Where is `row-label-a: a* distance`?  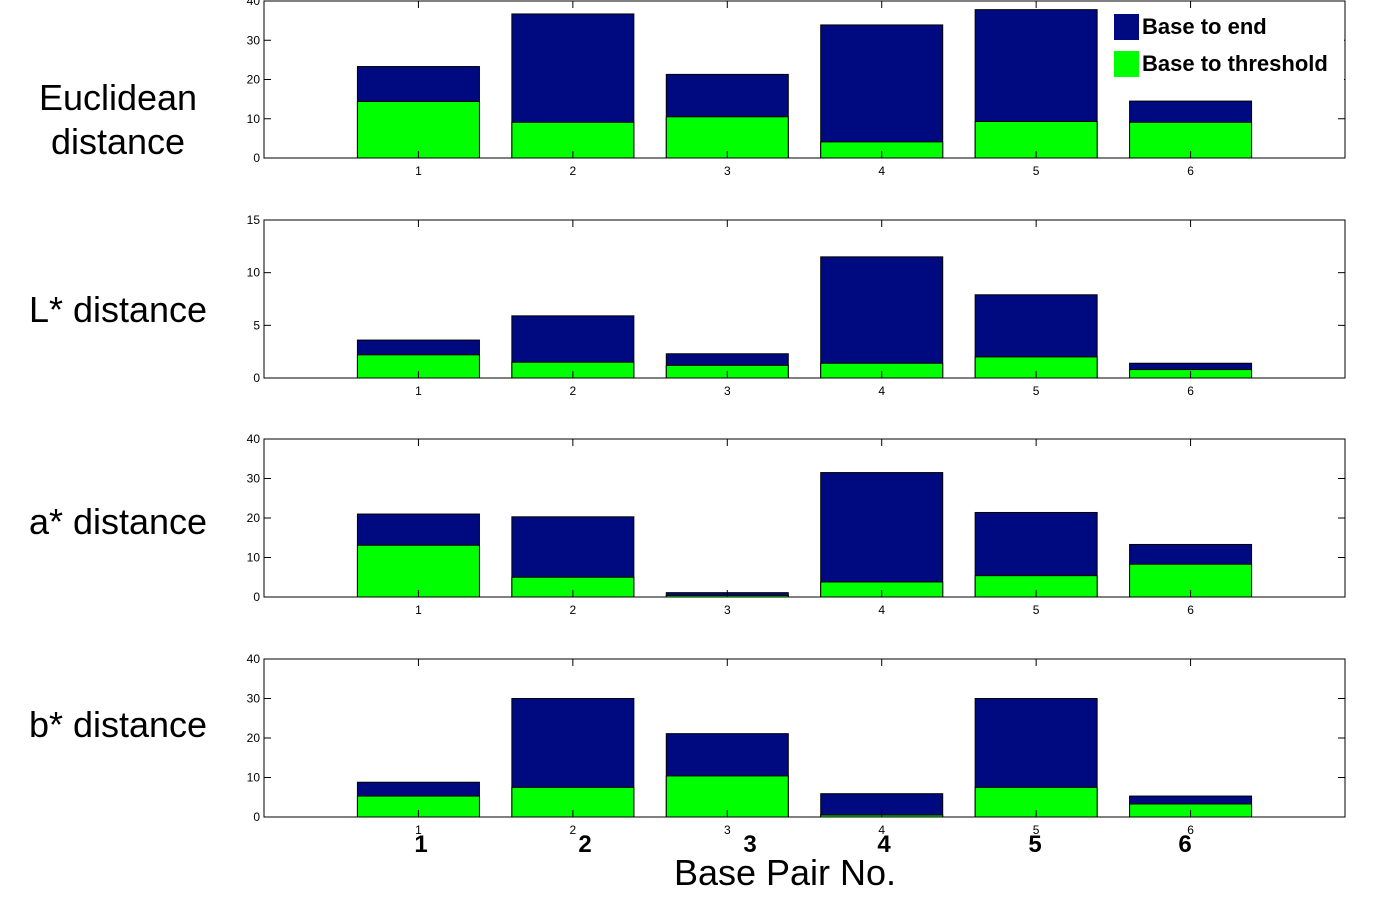
row-label-a: a* distance is located at coordinates (118, 521).